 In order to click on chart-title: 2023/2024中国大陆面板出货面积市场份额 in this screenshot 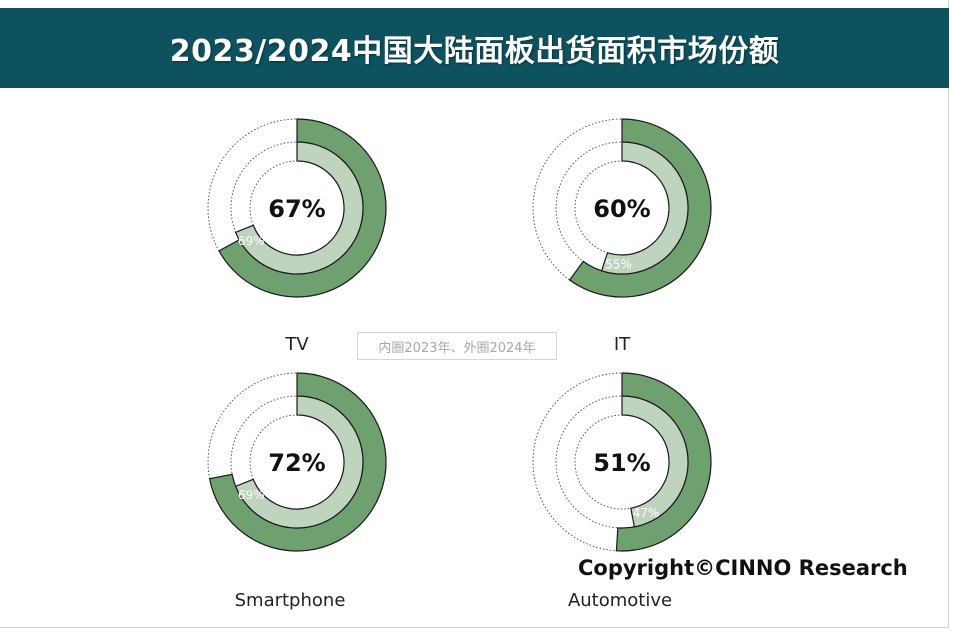, I will do `click(474, 51)`.